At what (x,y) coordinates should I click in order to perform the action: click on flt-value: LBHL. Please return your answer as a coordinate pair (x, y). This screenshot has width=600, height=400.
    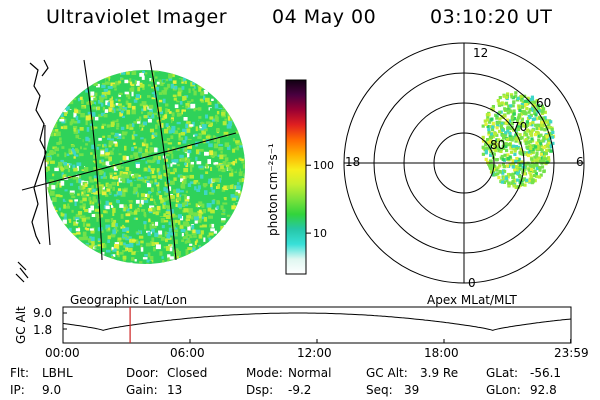
    Looking at the image, I should click on (57, 373).